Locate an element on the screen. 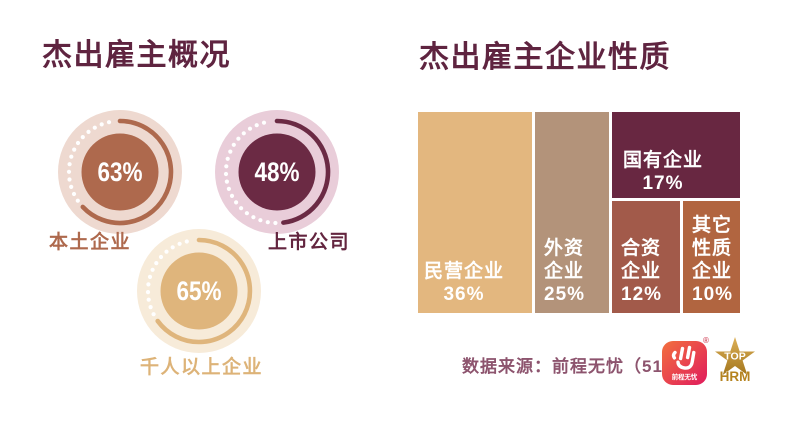  donut-chart-listed-companies: 48% is located at coordinates (277, 172).